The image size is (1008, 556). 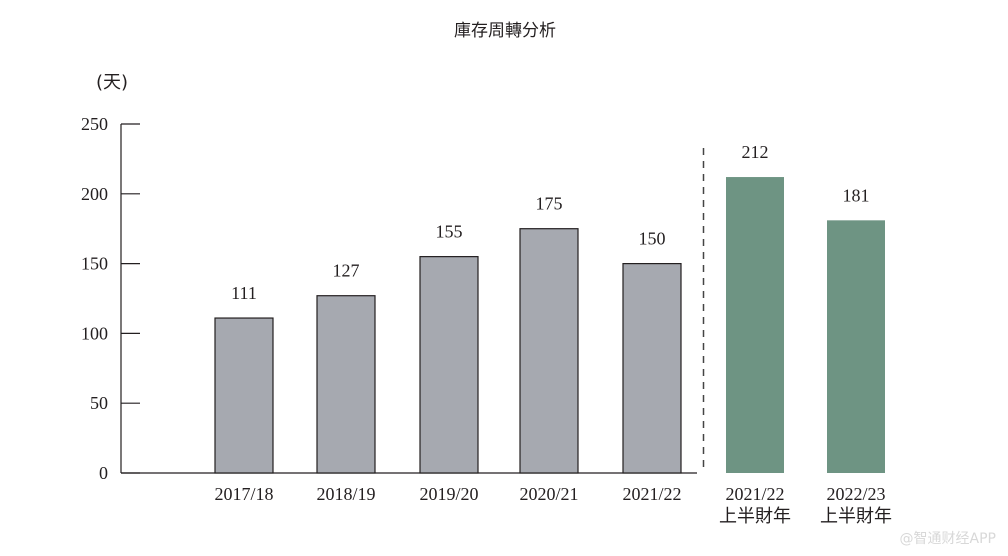 What do you see at coordinates (856, 195) in the screenshot?
I see `data-label: 181` at bounding box center [856, 195].